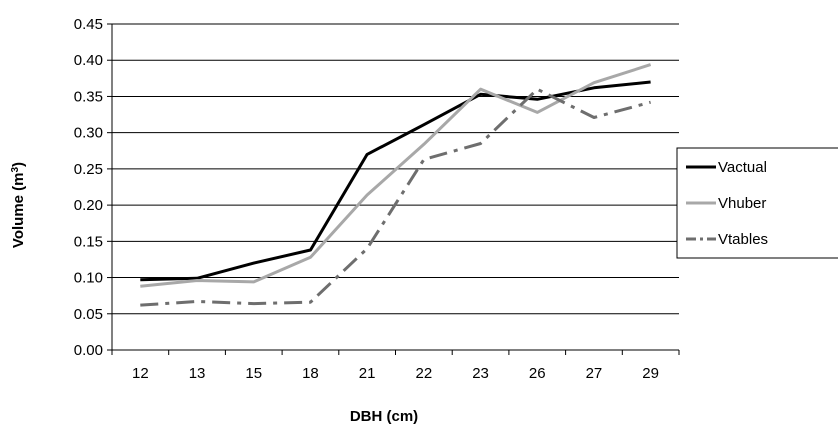  What do you see at coordinates (367, 373) in the screenshot?
I see `x-tick-label: 21` at bounding box center [367, 373].